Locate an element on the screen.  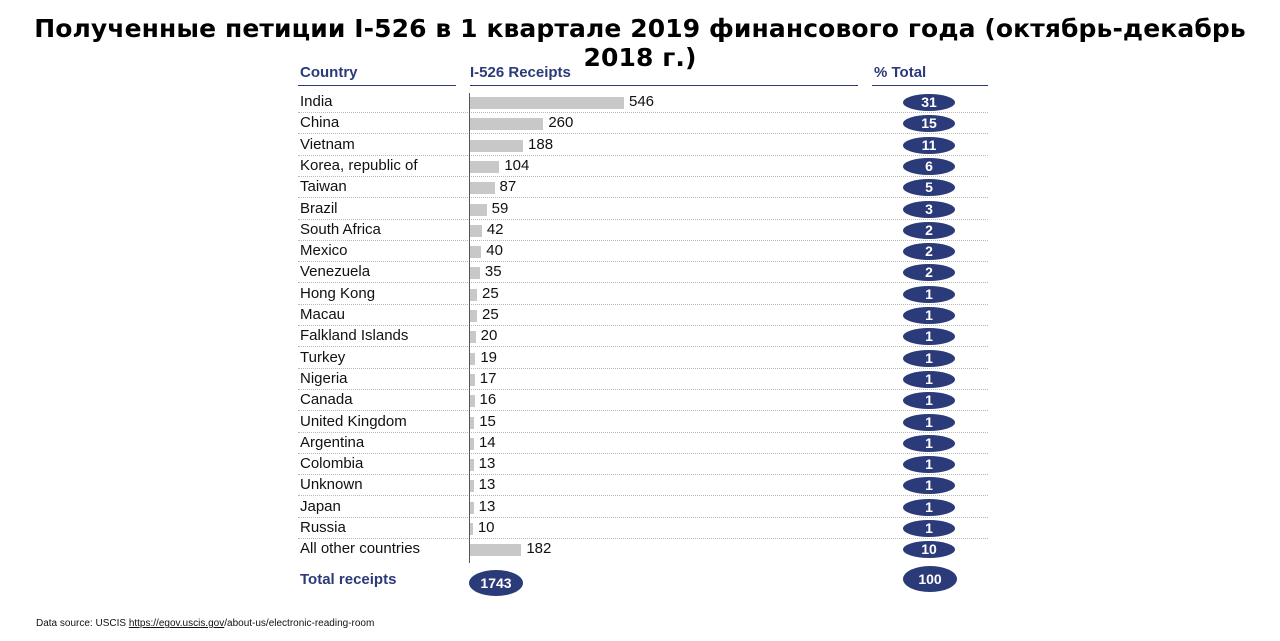
country-label: Taiwan is located at coordinates (323, 187).